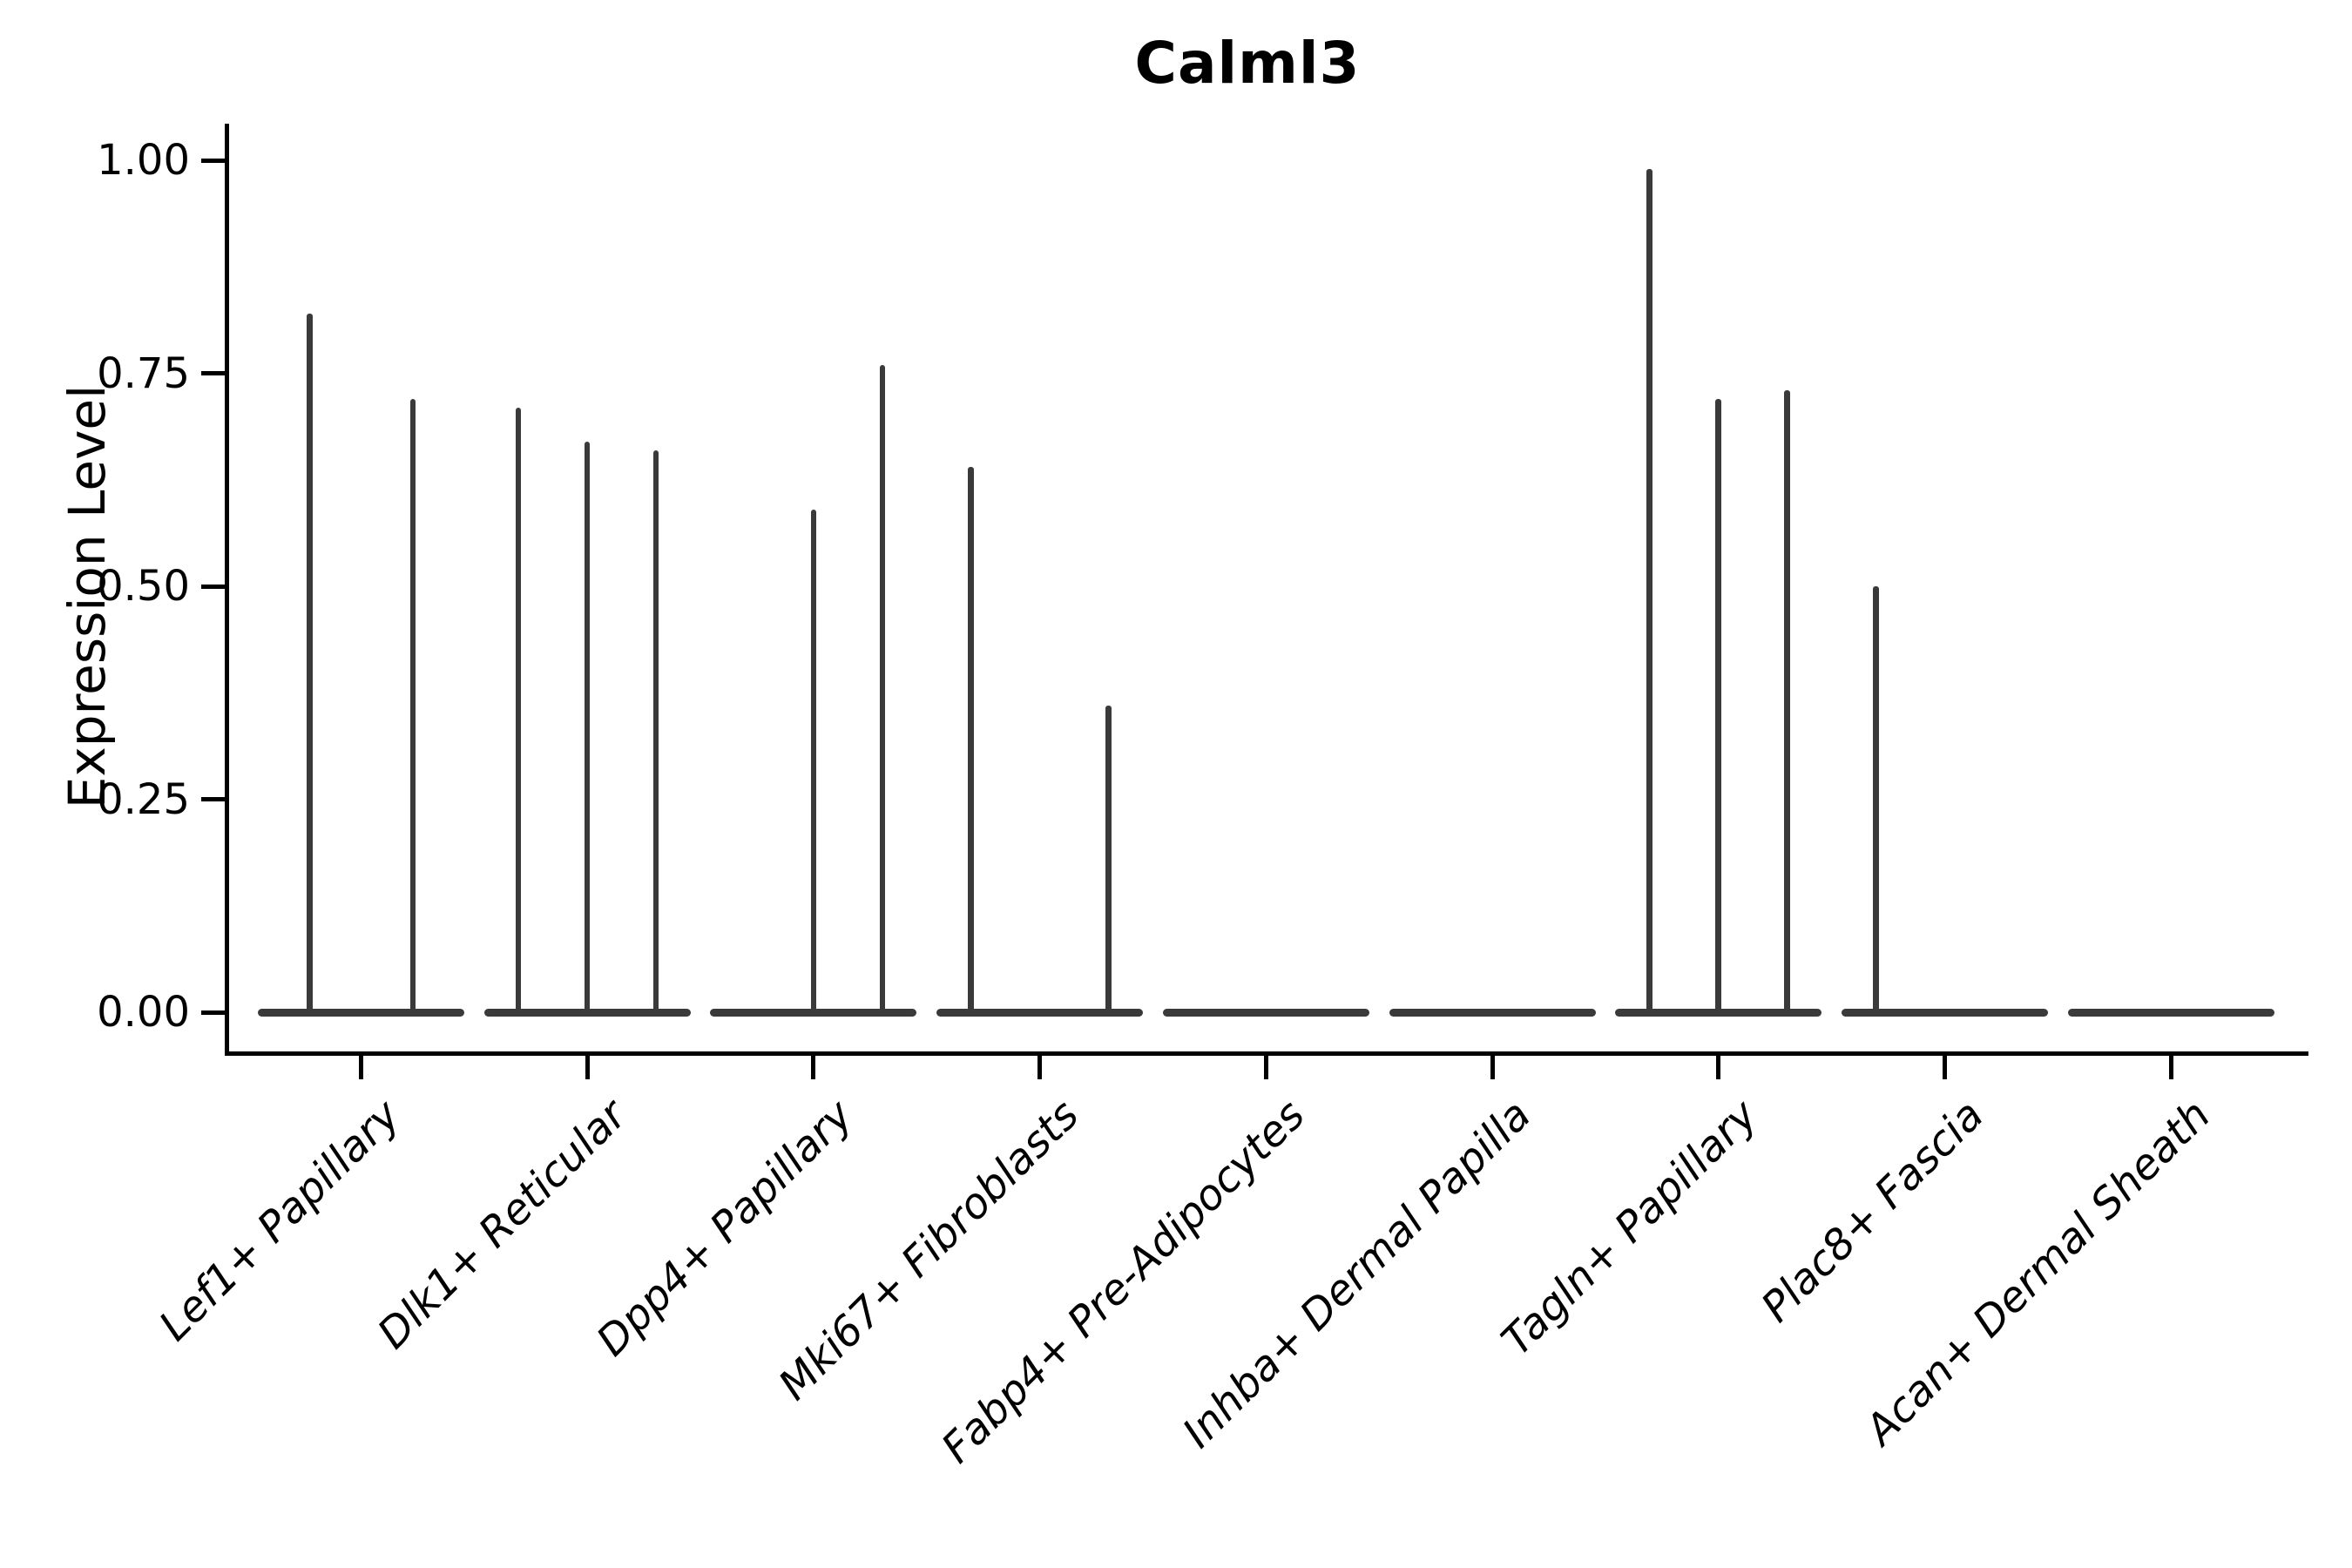  I want to click on y-tick-label: 0.00, so click(143, 1013).